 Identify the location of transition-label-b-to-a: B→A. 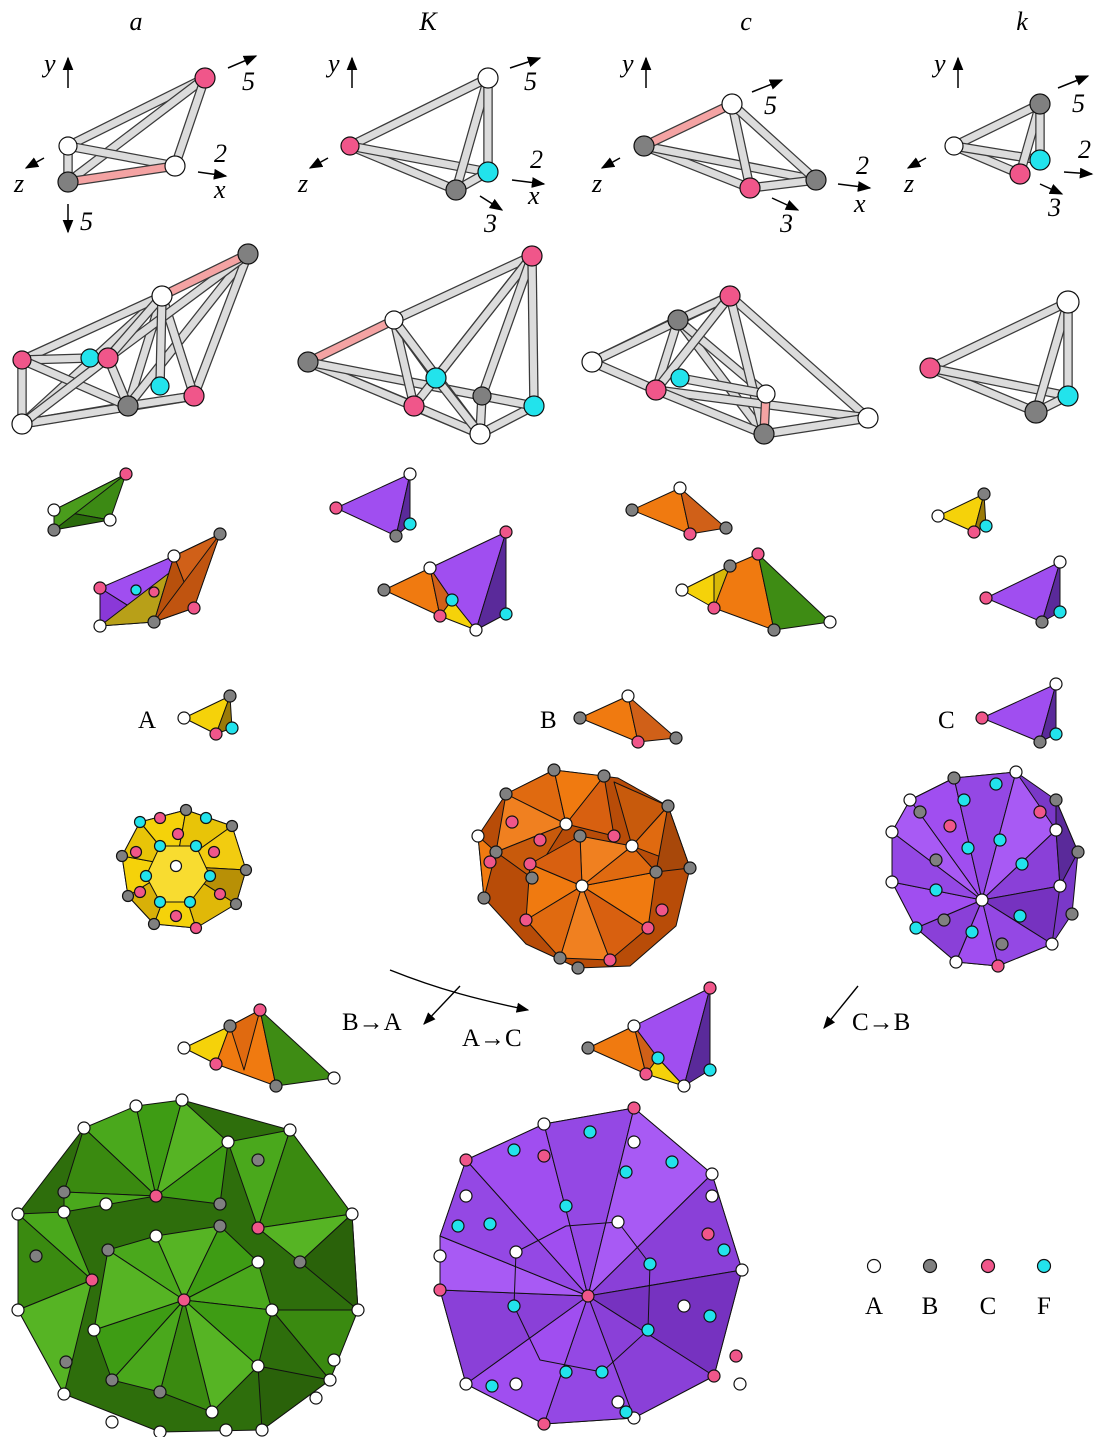
(372, 1022).